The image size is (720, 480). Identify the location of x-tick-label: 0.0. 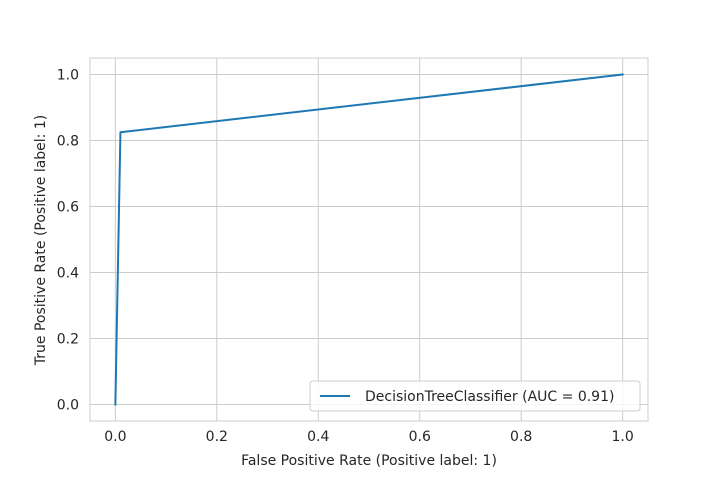
(115, 437).